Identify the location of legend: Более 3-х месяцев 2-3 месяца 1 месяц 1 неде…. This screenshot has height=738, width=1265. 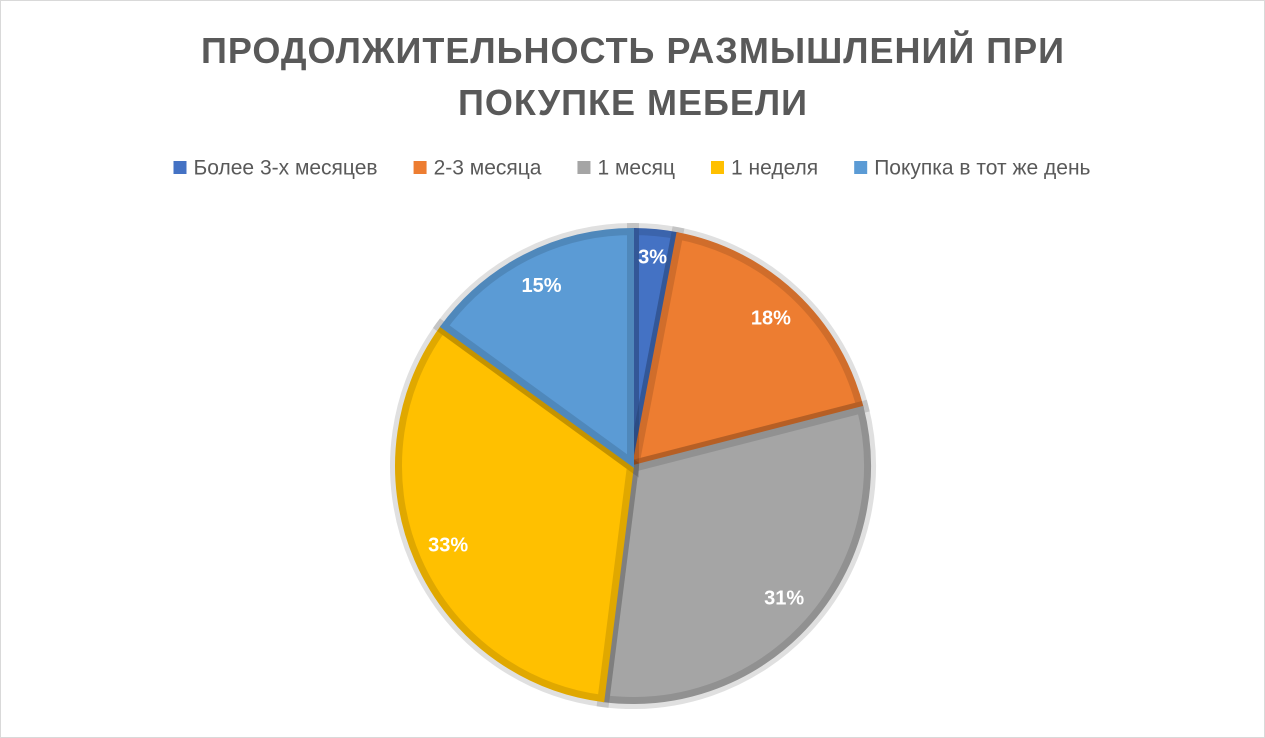
(632, 168).